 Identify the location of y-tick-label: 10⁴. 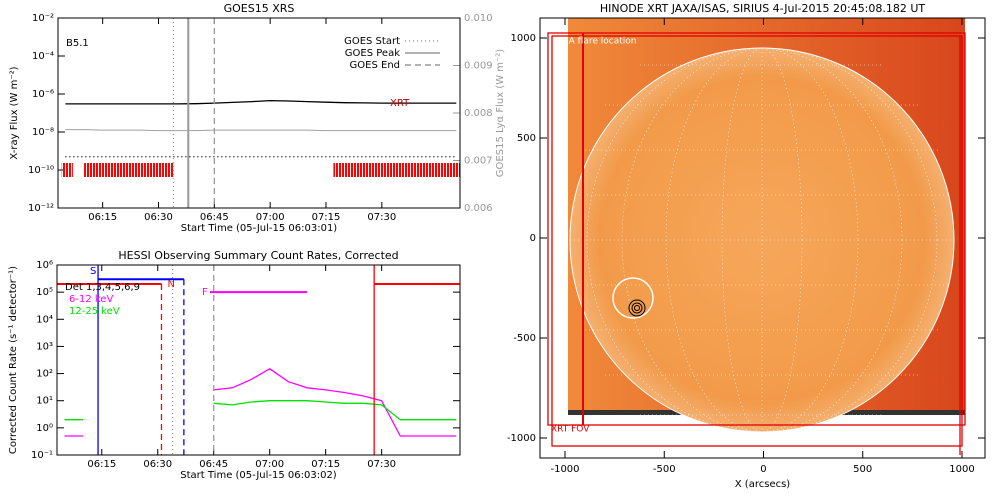
(44, 319).